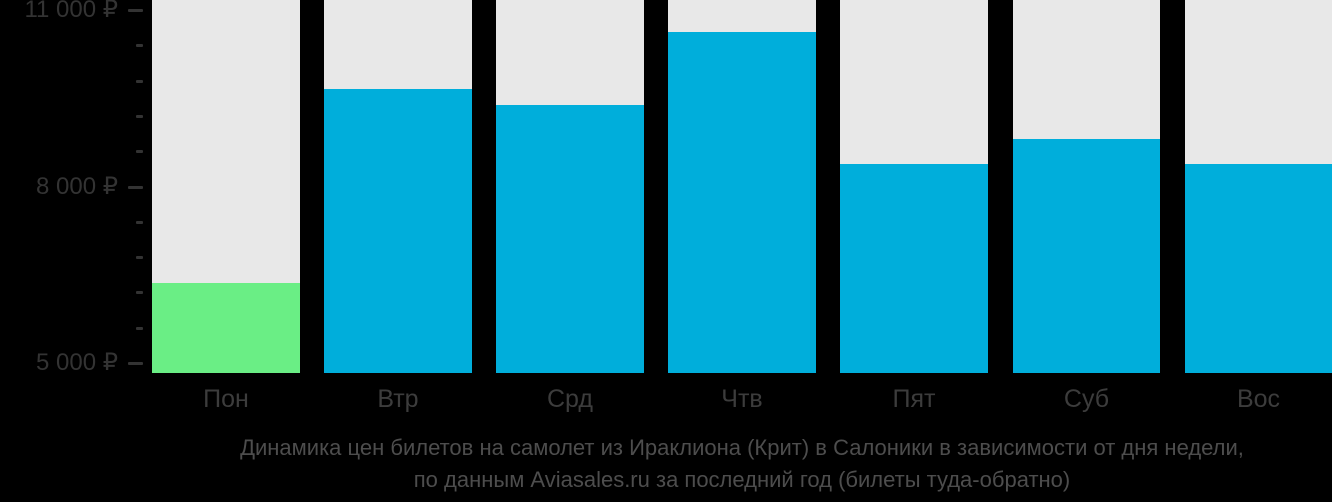 Image resolution: width=1332 pixels, height=502 pixels. I want to click on y-axis-label: 8 000 ₽, so click(77, 186).